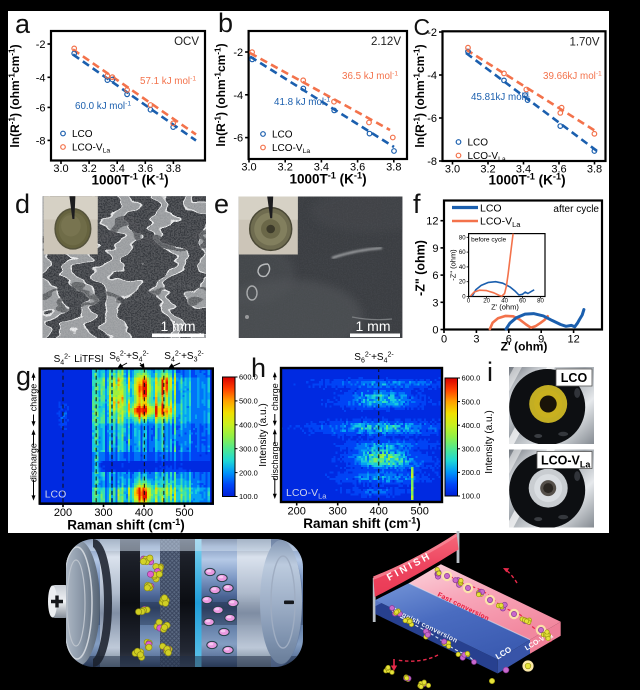  What do you see at coordinates (263, 434) in the screenshot?
I see `svg-text: Intensity (a.u.)` at bounding box center [263, 434].